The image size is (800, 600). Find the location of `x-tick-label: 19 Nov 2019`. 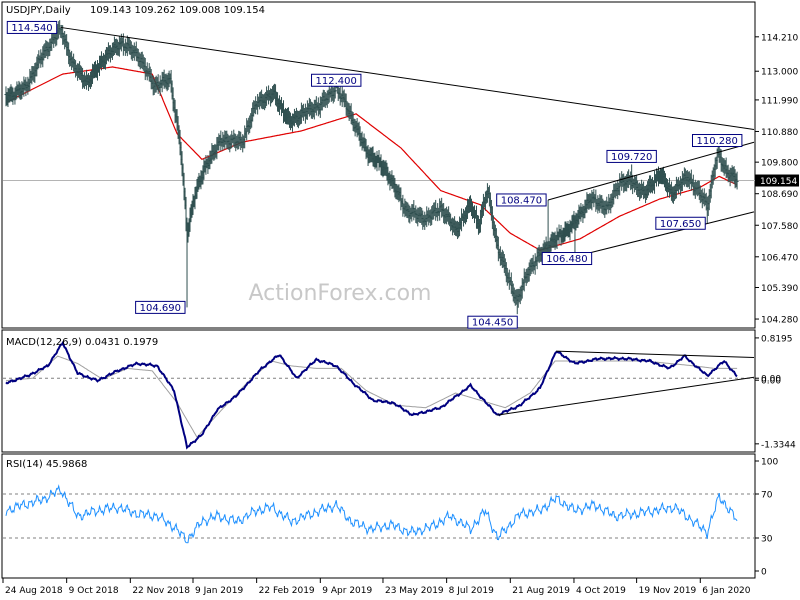

x-tick-label: 19 Nov 2019 is located at coordinates (668, 591).